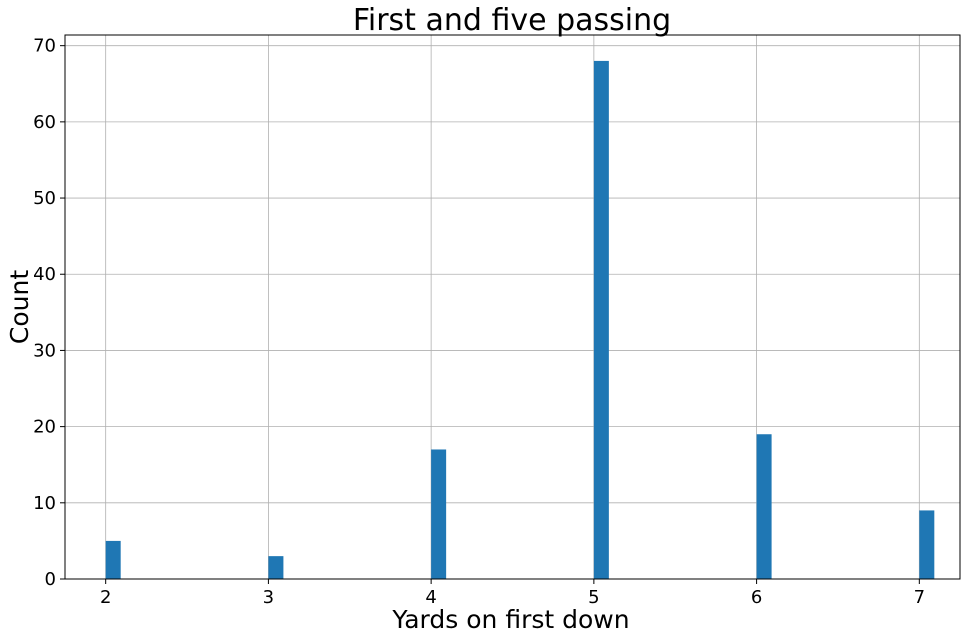 This screenshot has height=643, width=964. What do you see at coordinates (44, 350) in the screenshot?
I see `y-tick-label: 30` at bounding box center [44, 350].